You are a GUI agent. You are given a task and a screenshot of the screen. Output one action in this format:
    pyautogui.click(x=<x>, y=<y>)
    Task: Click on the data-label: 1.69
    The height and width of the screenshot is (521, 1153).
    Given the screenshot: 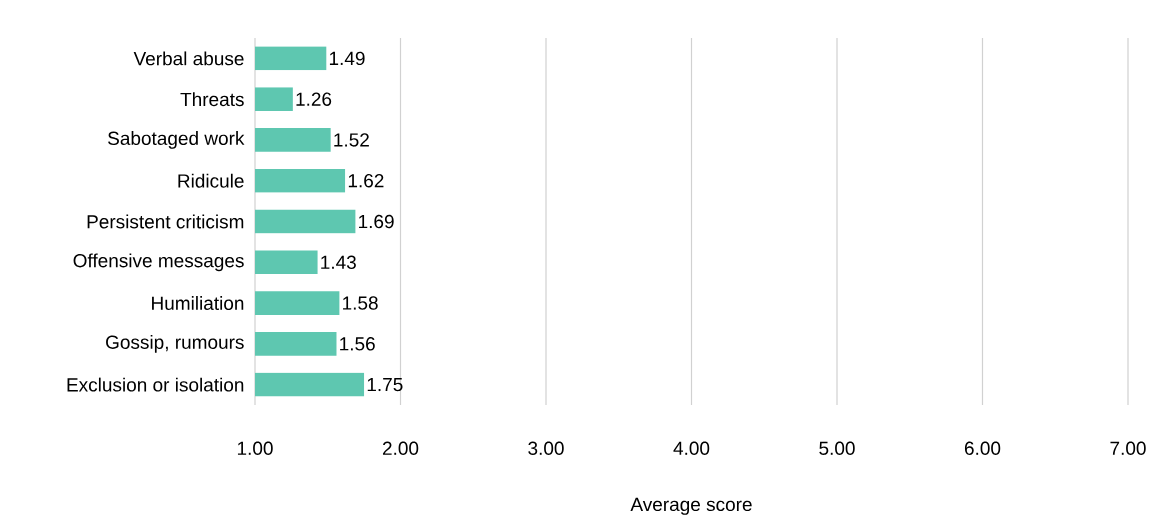 What is the action you would take?
    pyautogui.click(x=376, y=221)
    